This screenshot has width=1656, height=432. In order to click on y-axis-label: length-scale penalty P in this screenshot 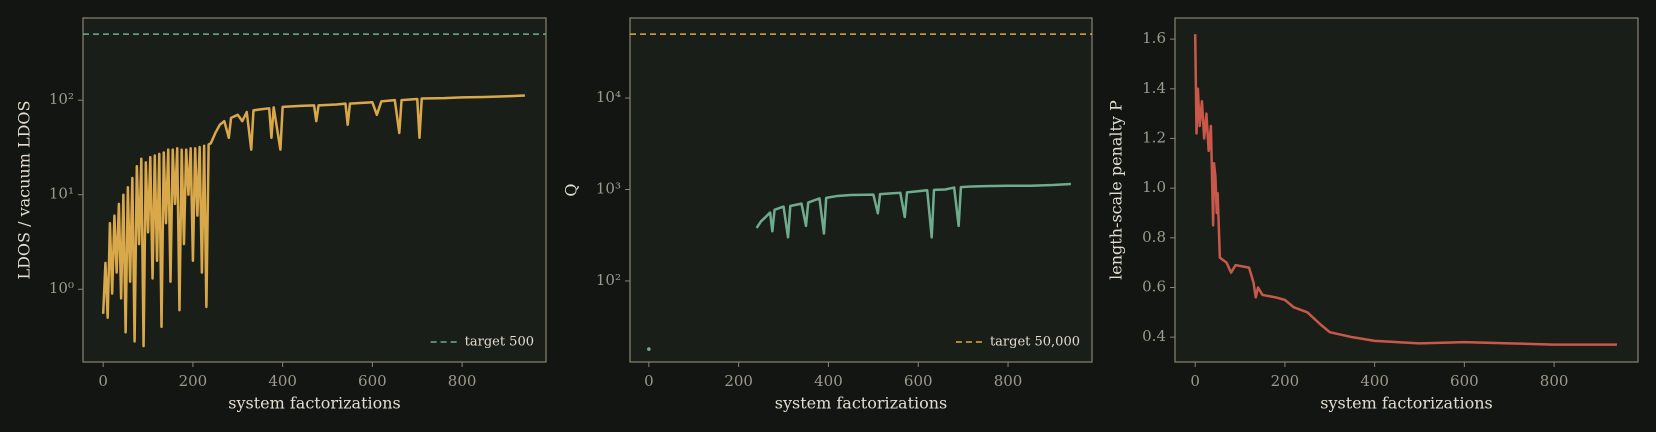, I will do `click(1116, 190)`.